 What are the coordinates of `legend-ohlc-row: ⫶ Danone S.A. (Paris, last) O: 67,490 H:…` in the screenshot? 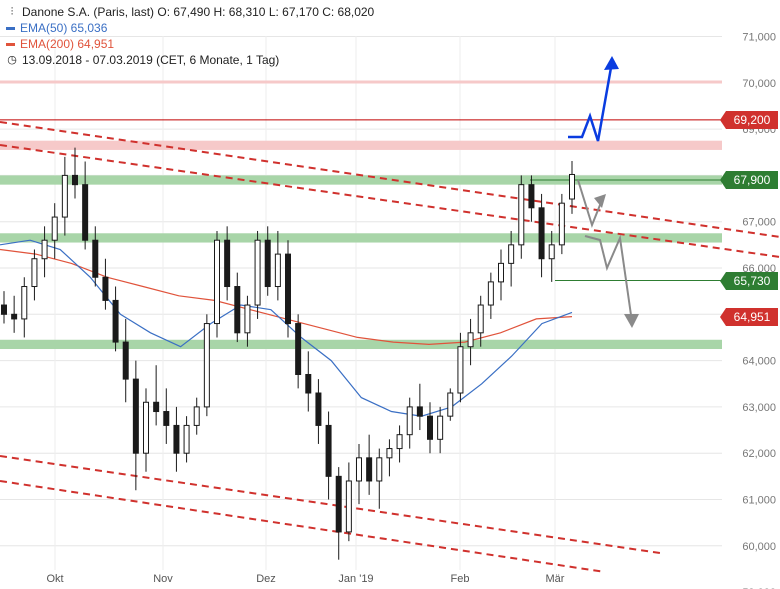 It's located at (190, 12).